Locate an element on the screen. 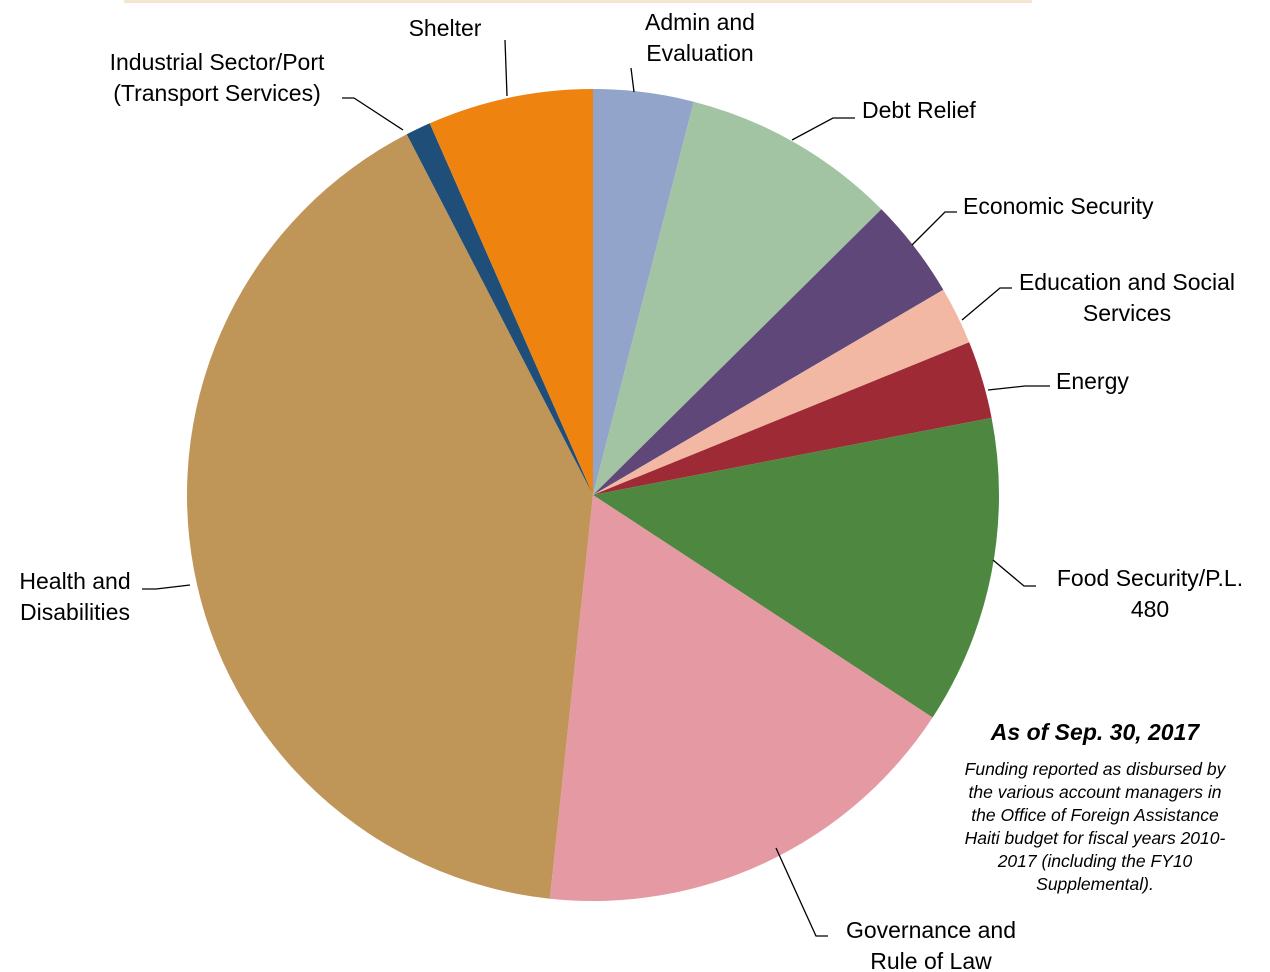  pie-slice-admin-and-evaluation is located at coordinates (643, 292).